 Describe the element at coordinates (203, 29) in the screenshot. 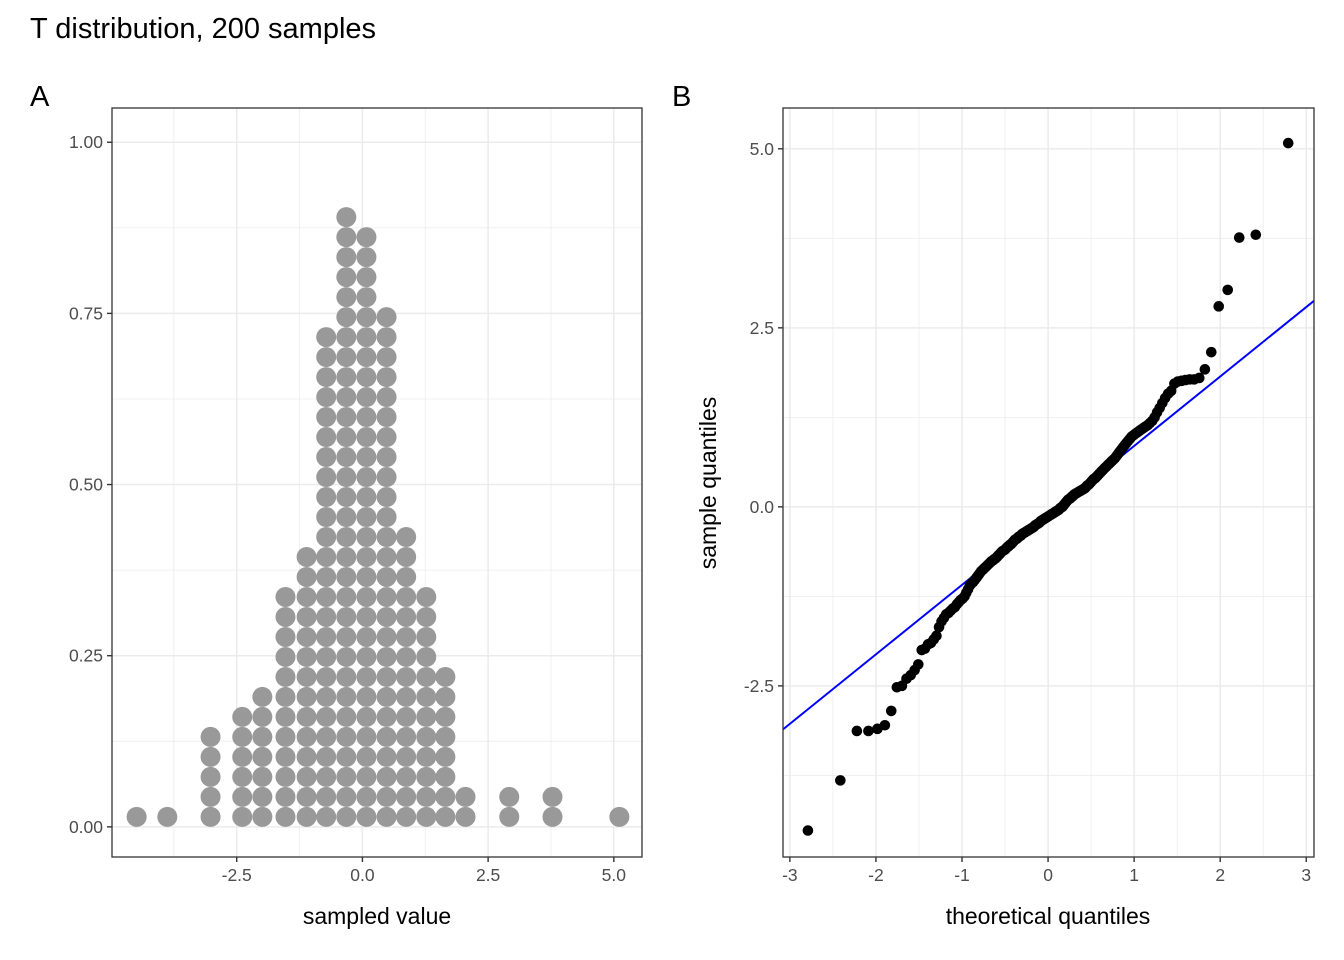

I see `figure-title: T distribution, 200 samples` at that location.